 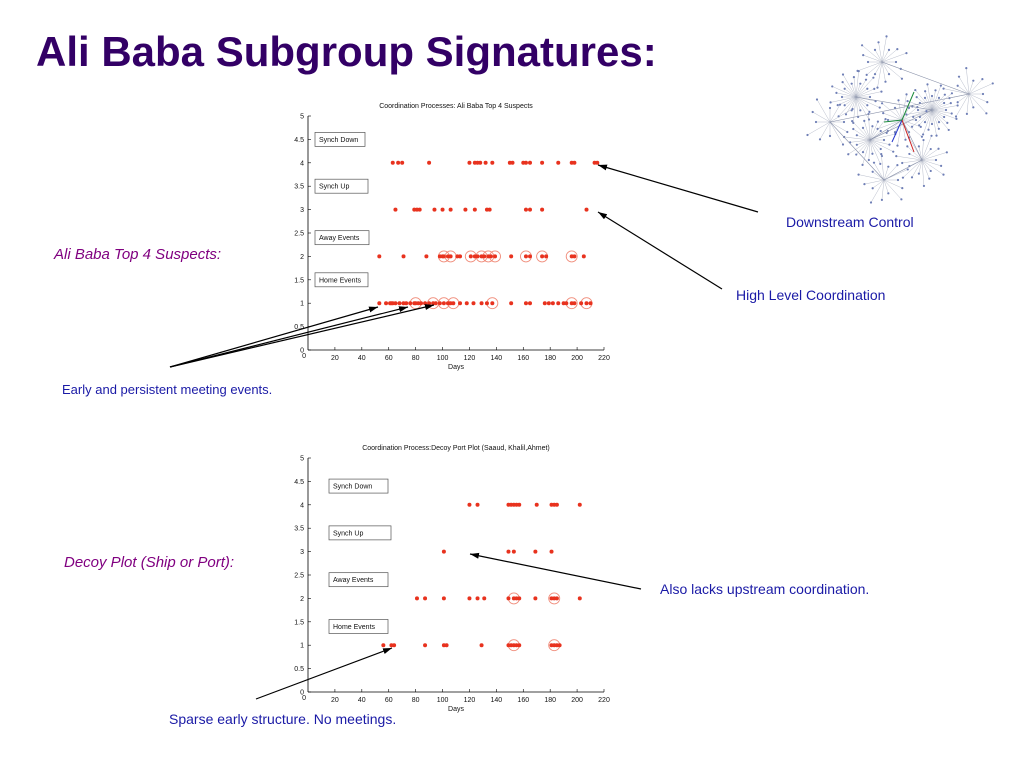 I want to click on x-axis-label: Days, so click(x=456, y=709).